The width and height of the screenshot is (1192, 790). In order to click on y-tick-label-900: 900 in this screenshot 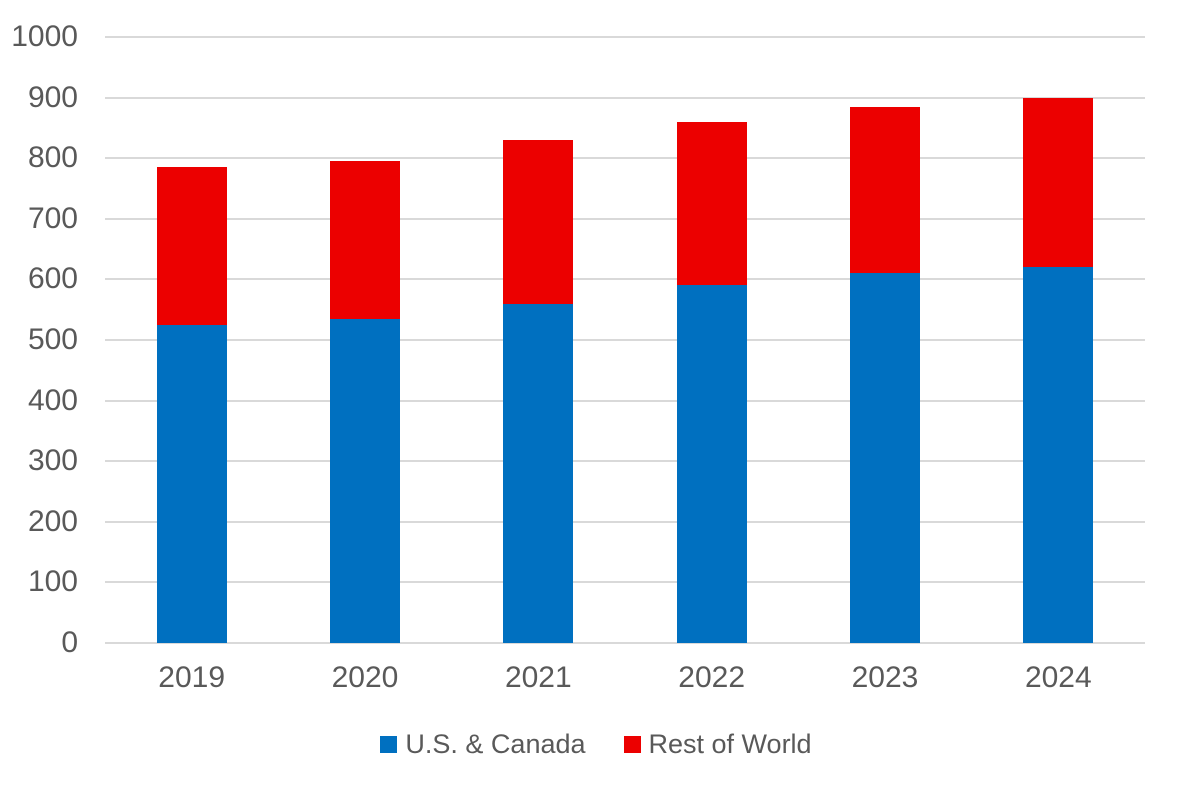, I will do `click(52, 97)`.